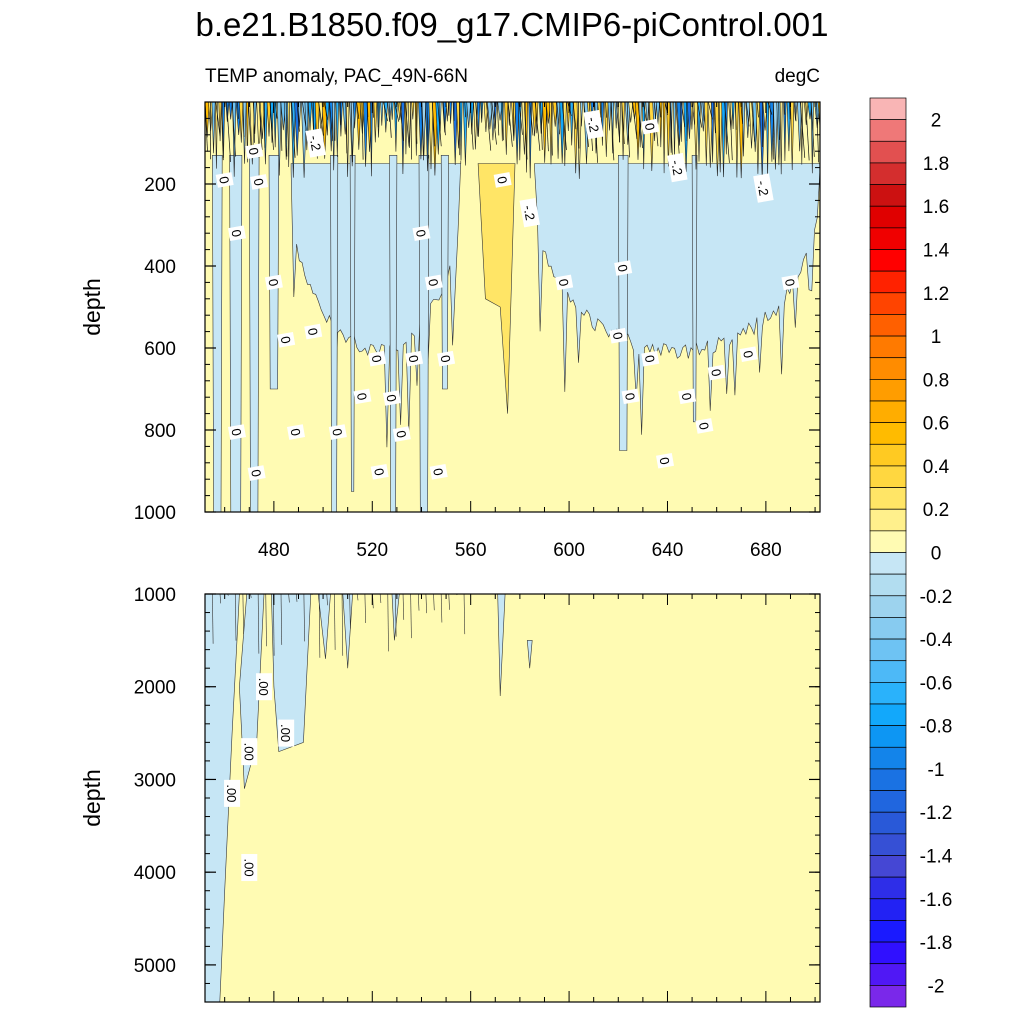 The width and height of the screenshot is (1024, 1024). What do you see at coordinates (155, 595) in the screenshot?
I see `y-tick-label: 1000` at bounding box center [155, 595].